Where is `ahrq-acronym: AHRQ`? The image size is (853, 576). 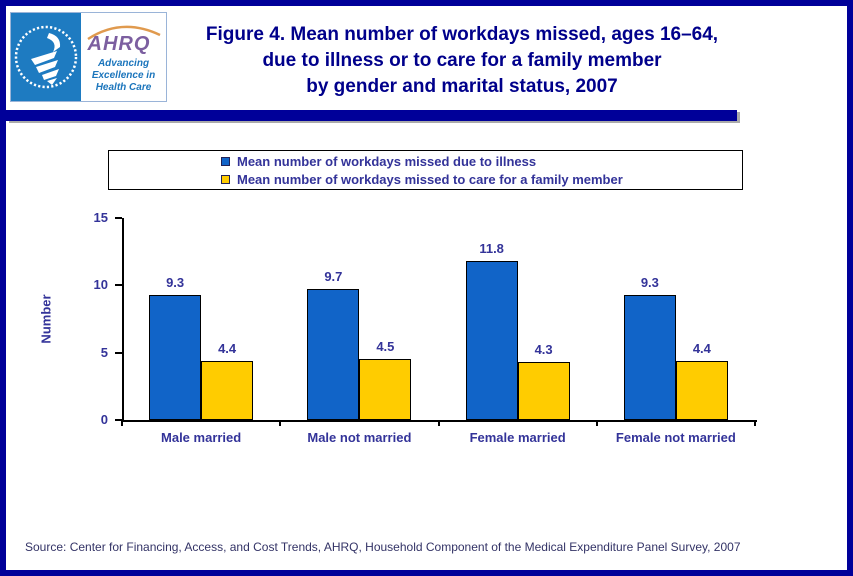 ahrq-acronym: AHRQ is located at coordinates (119, 43).